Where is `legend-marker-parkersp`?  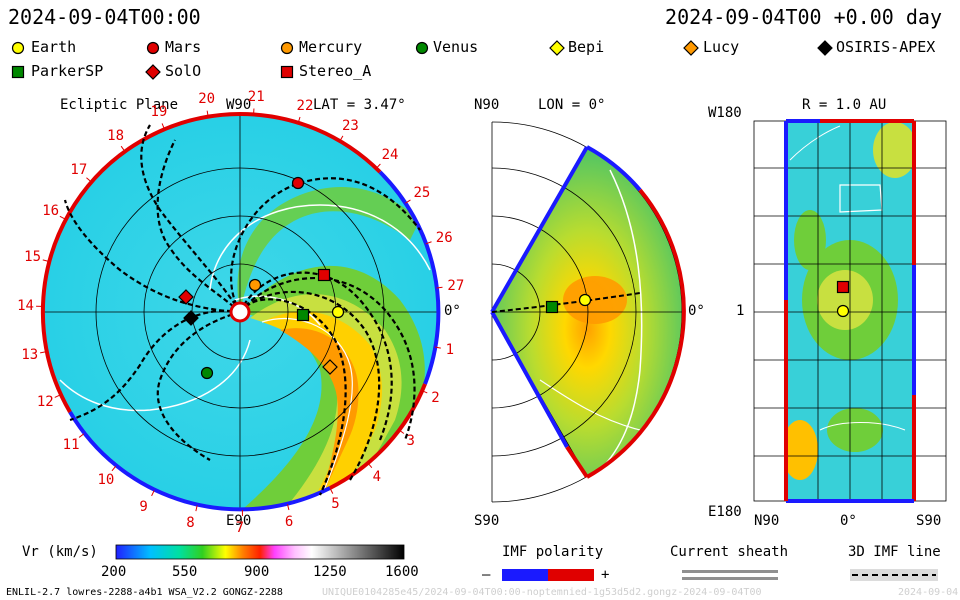 legend-marker-parkersp is located at coordinates (18, 72).